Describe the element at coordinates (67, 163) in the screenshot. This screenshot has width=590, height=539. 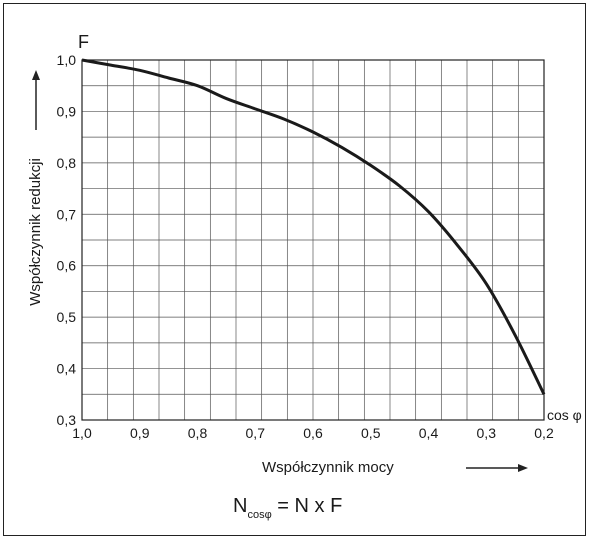
I see `y-tick-label: 0,8` at that location.